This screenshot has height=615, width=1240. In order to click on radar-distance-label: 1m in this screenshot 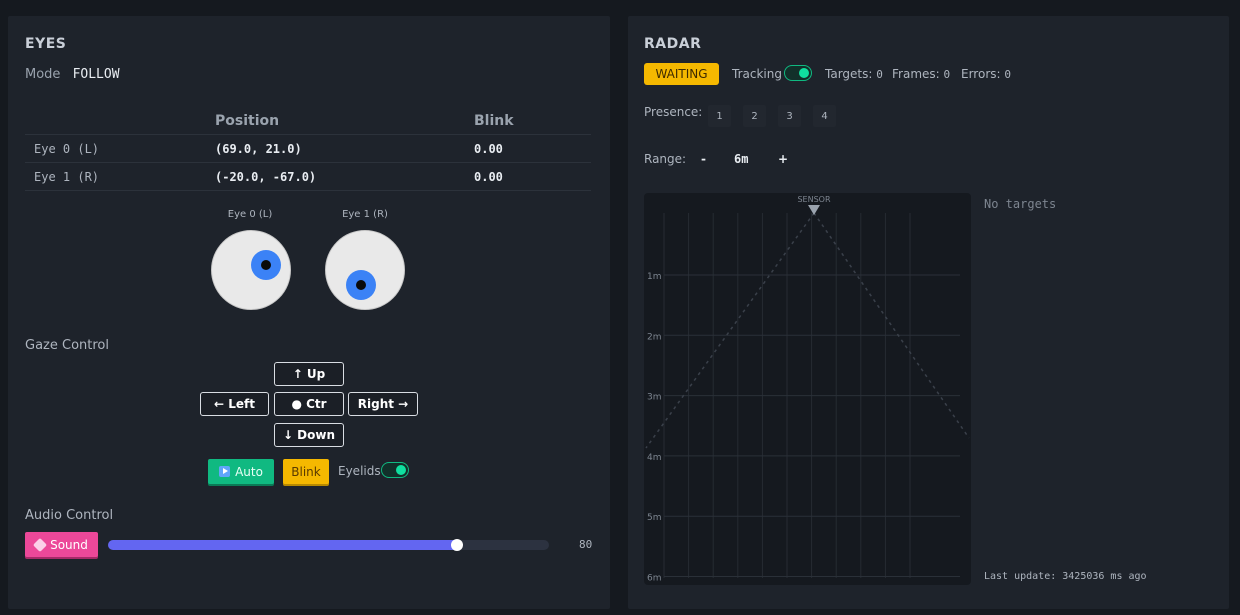, I will do `click(654, 277)`.